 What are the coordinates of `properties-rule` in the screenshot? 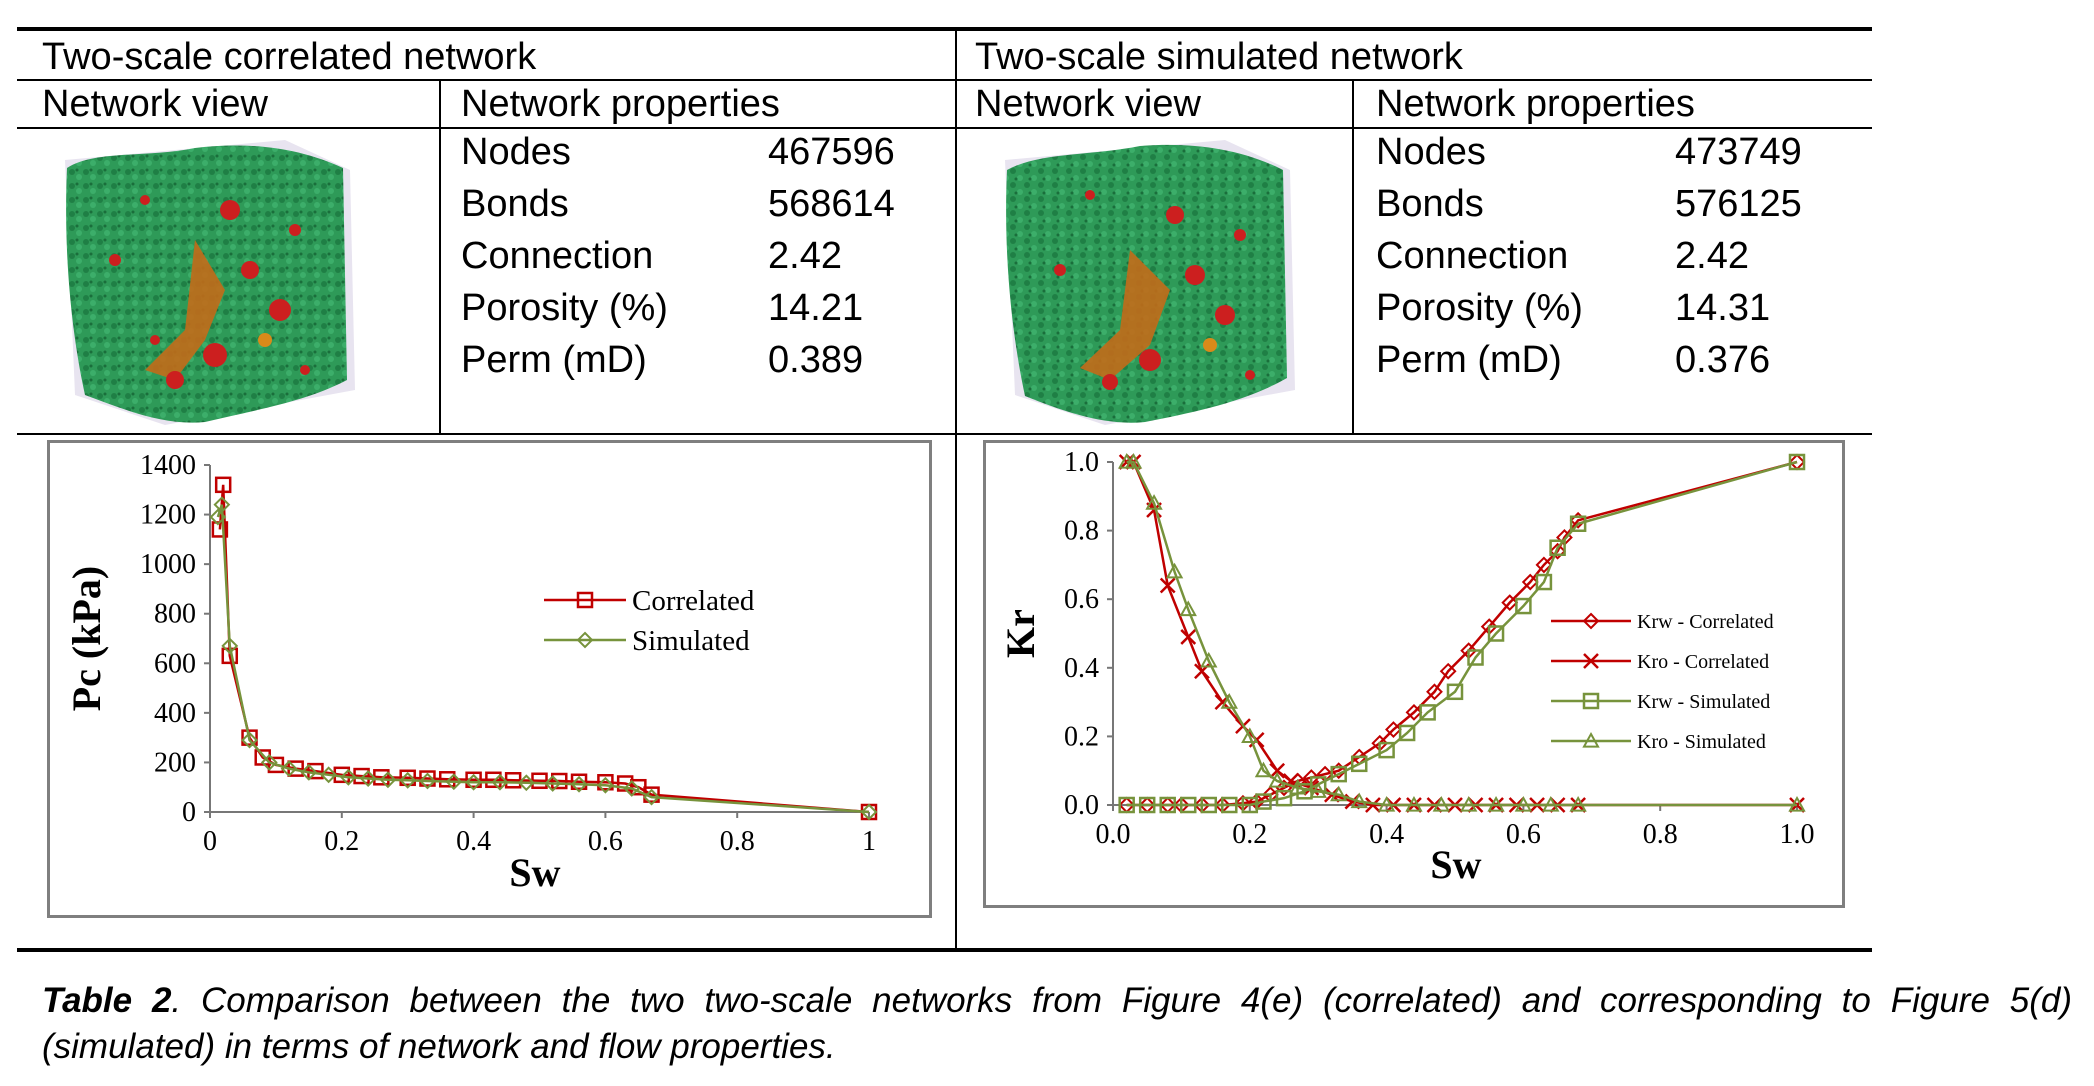 It's located at (944, 434).